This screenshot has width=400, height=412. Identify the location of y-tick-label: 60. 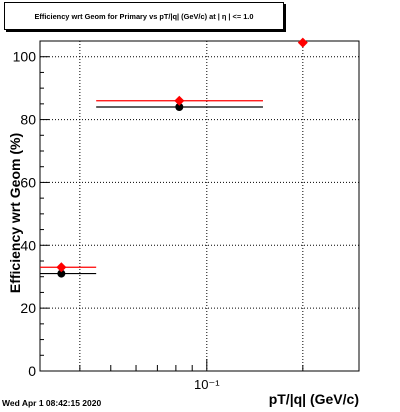
(28, 182).